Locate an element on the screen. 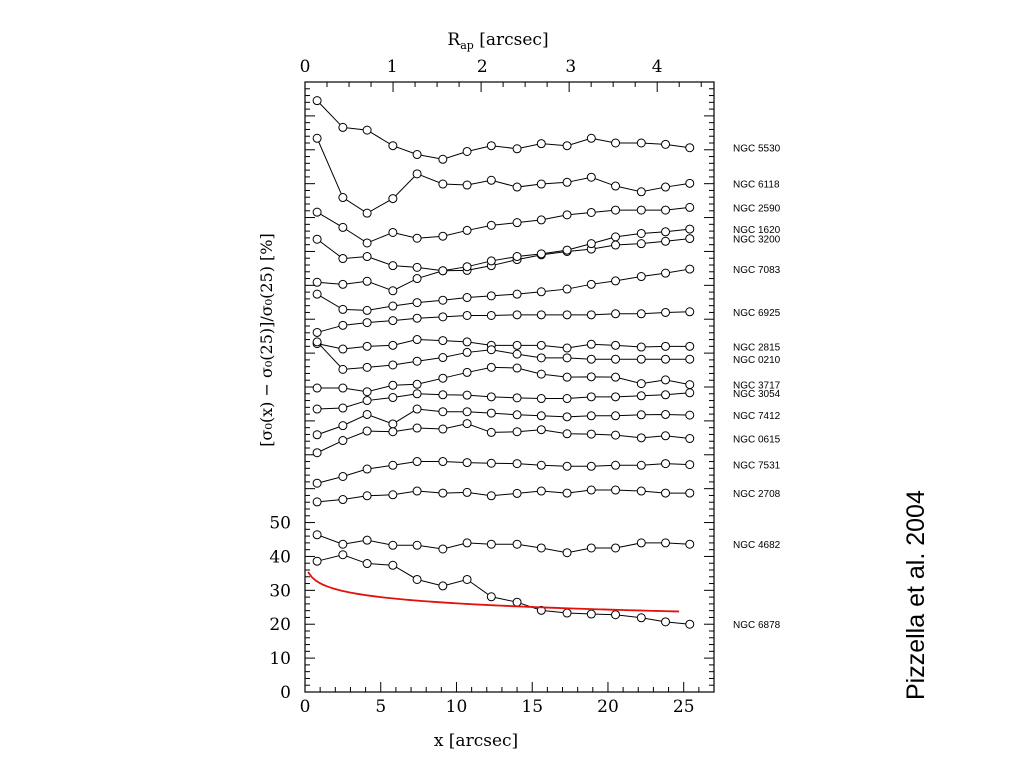 This screenshot has width=1024, height=768. credit-text: Pizzella et al. 2004 is located at coordinates (916, 595).